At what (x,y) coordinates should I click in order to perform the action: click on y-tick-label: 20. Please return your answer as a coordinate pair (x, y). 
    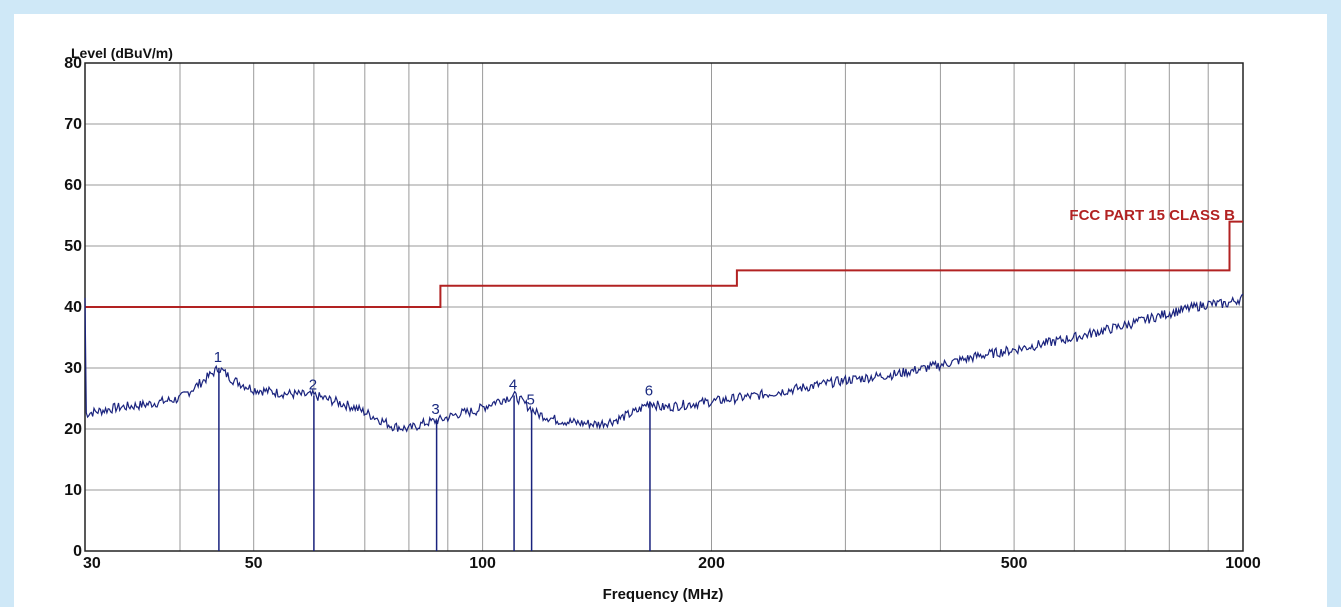
    Looking at the image, I should click on (73, 429).